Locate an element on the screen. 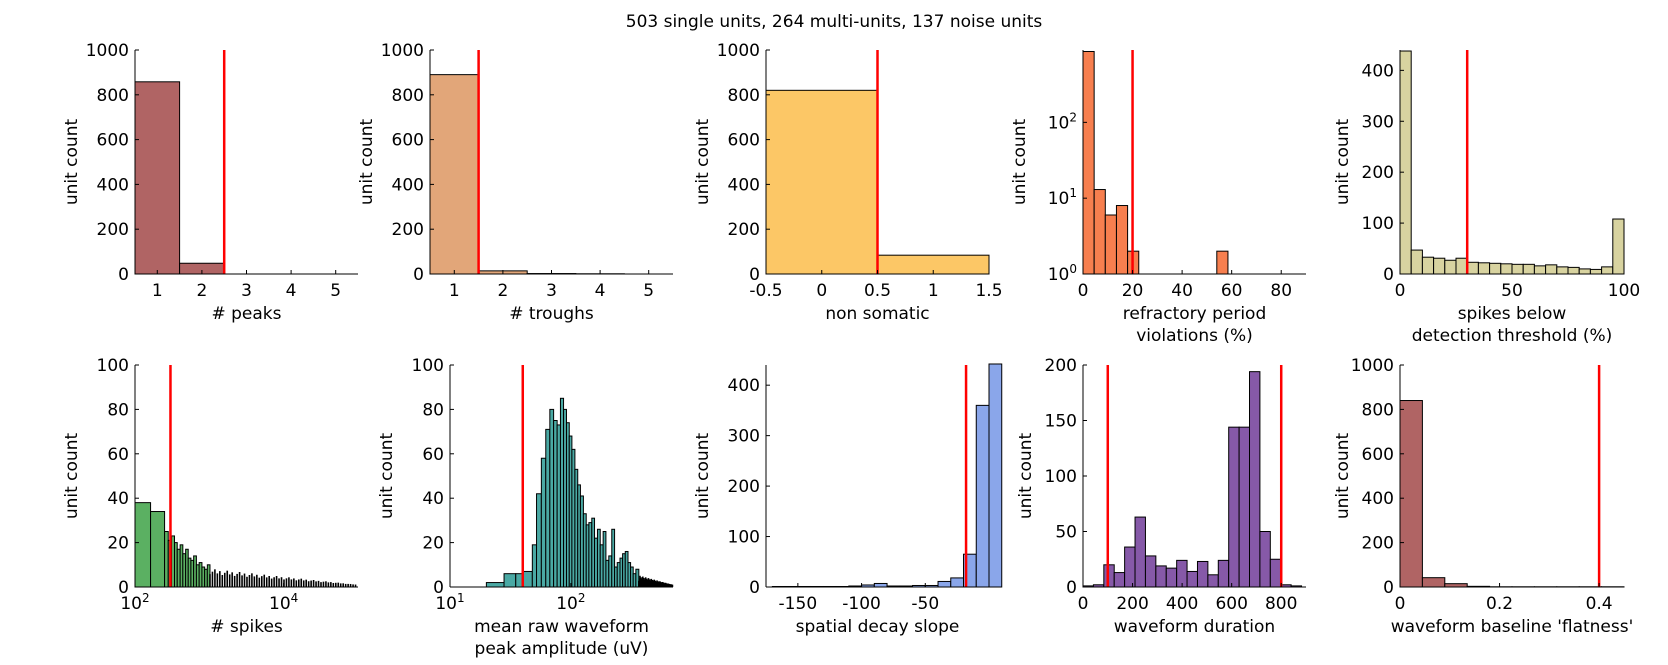 This screenshot has height=665, width=1668. x-tick-label: 60 is located at coordinates (1232, 291).